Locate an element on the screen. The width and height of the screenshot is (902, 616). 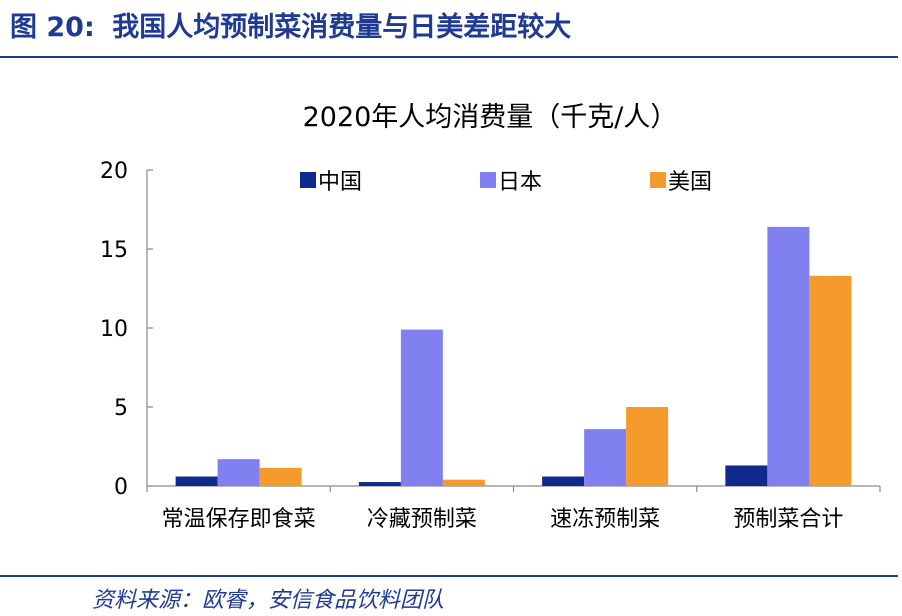
y-axis: 0 5 10 15 20 is located at coordinates (126, 329).